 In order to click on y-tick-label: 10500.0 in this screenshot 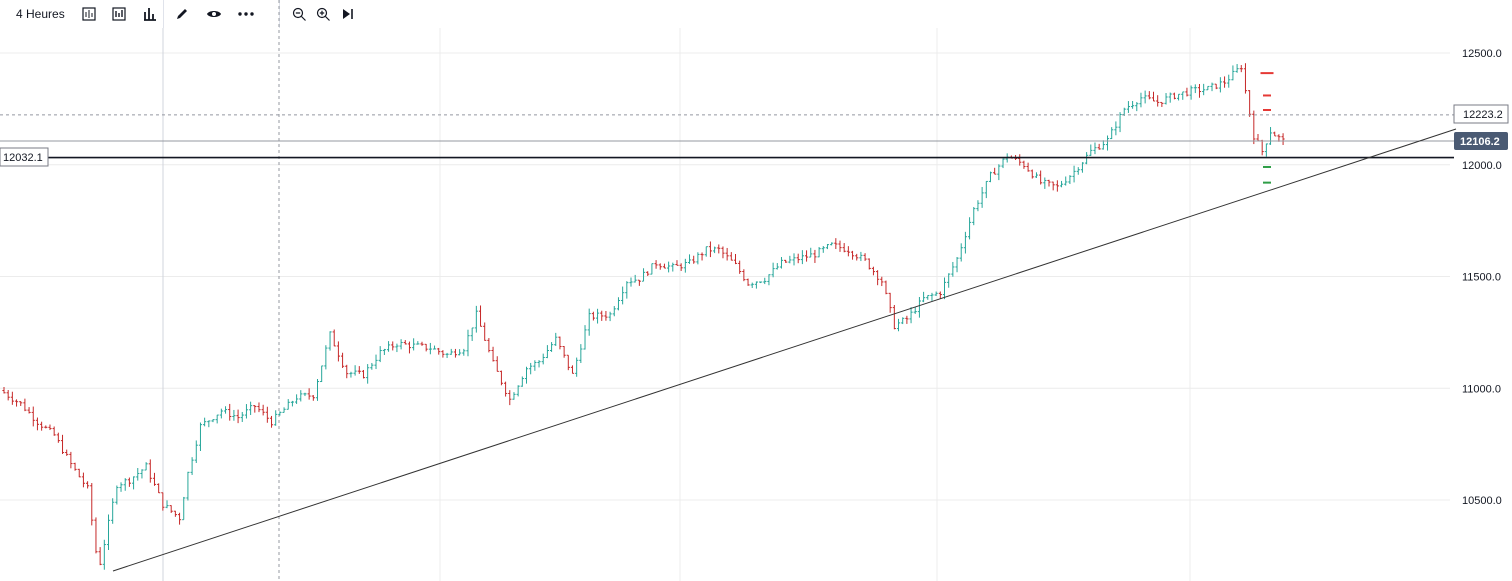, I will do `click(1482, 501)`.